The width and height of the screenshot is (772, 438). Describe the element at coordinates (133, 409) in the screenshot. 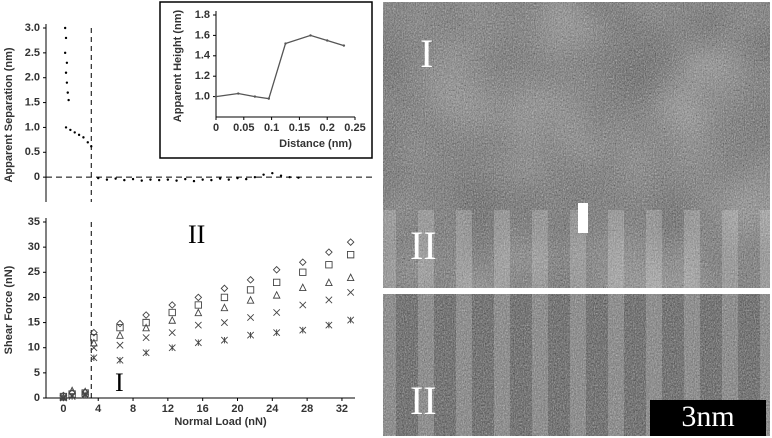

I see `x-tick-label: 8` at that location.